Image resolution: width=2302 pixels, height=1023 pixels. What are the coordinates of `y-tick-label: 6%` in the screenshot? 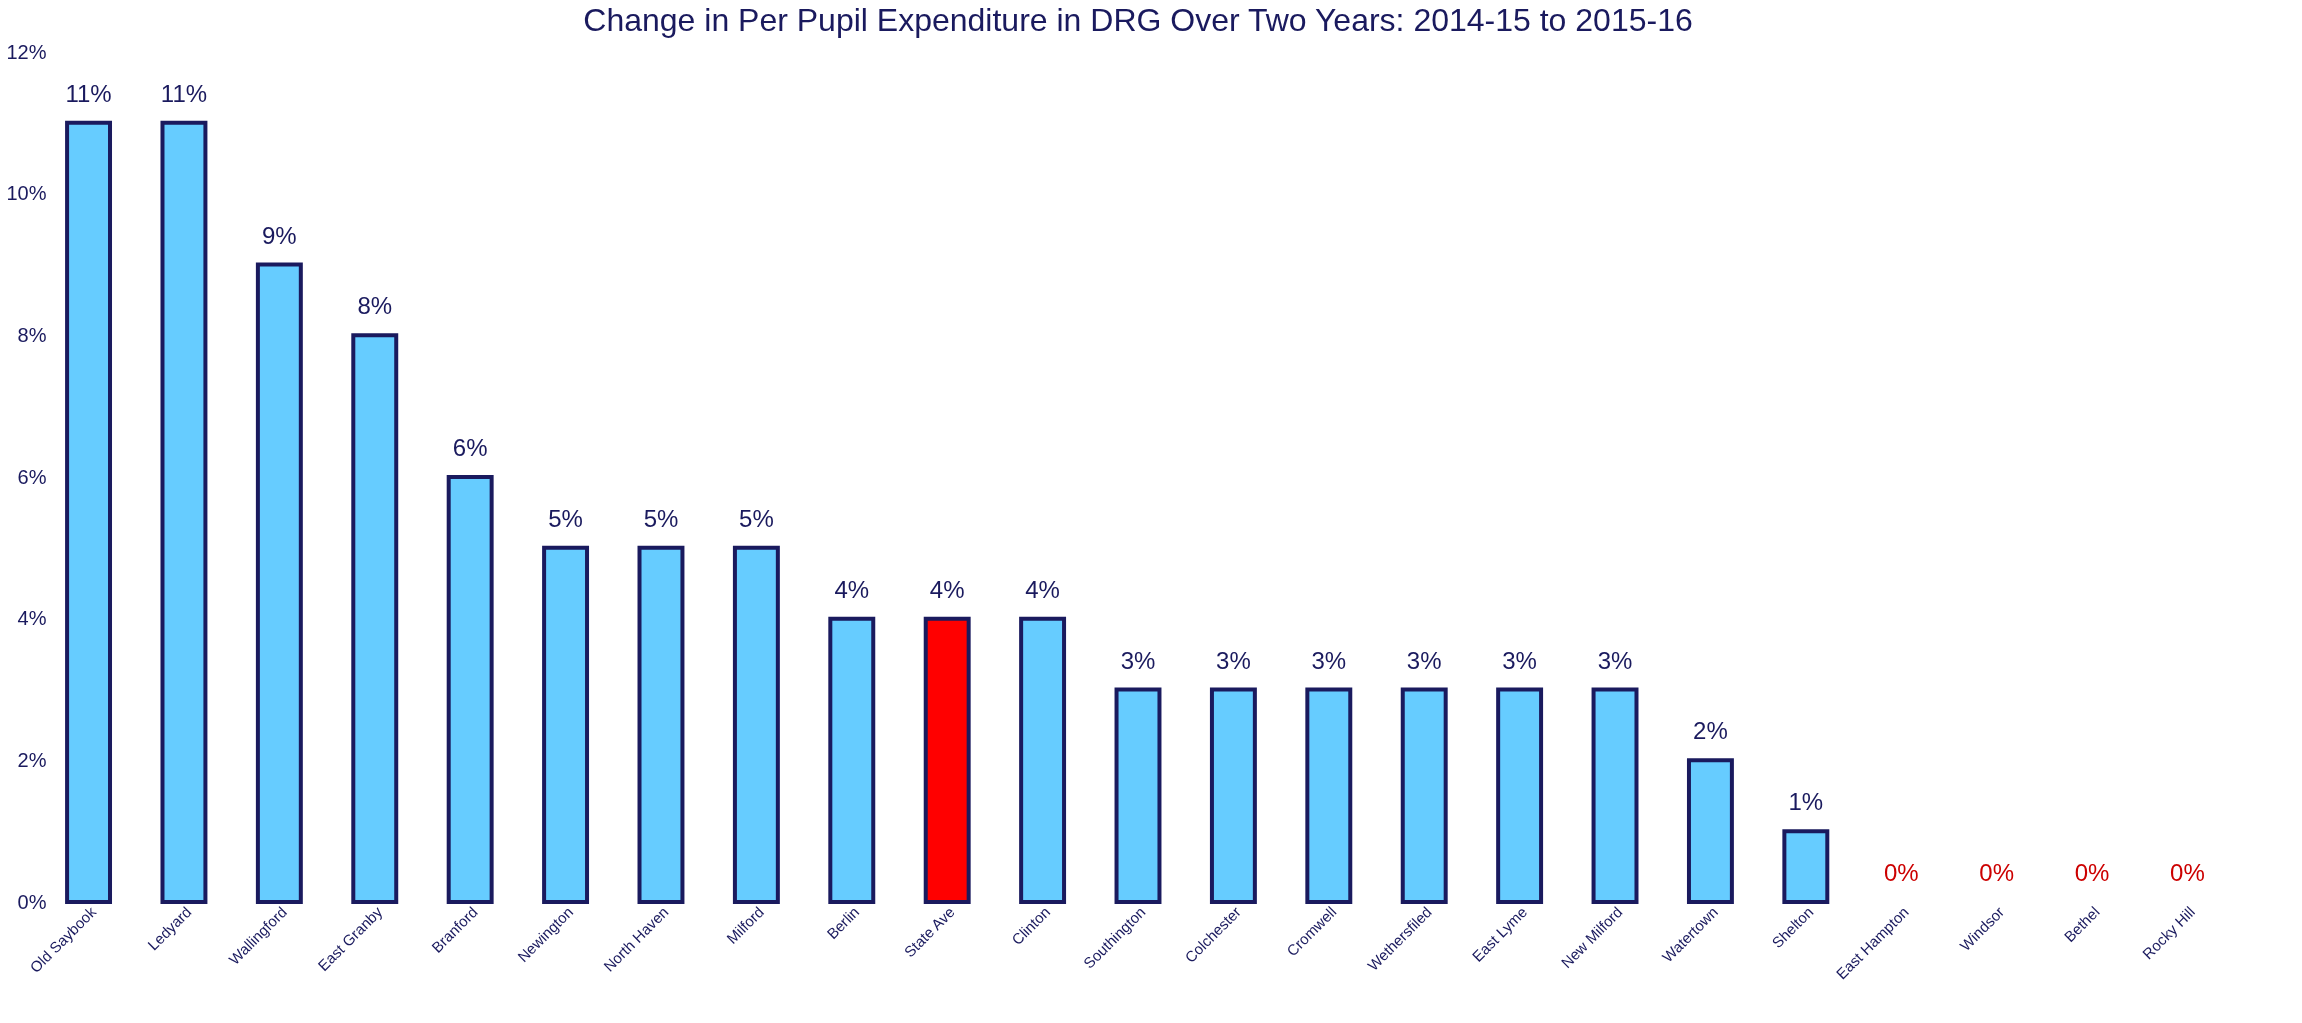 It's located at (32, 476).